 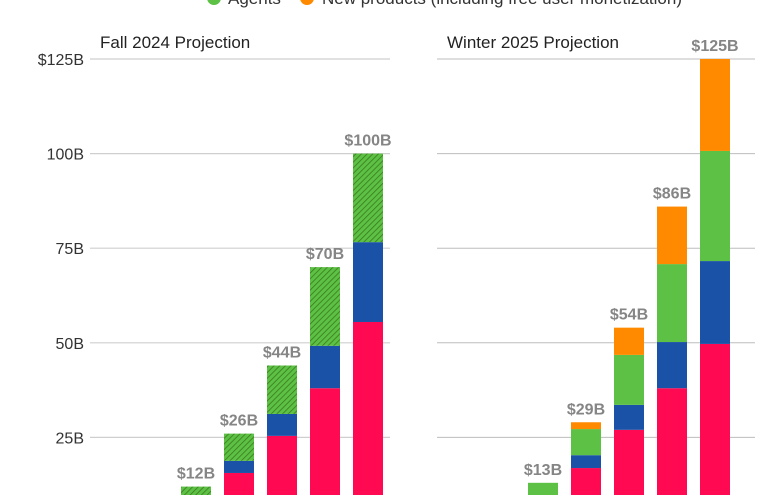 I want to click on bar-total-label: $54B, so click(x=629, y=315).